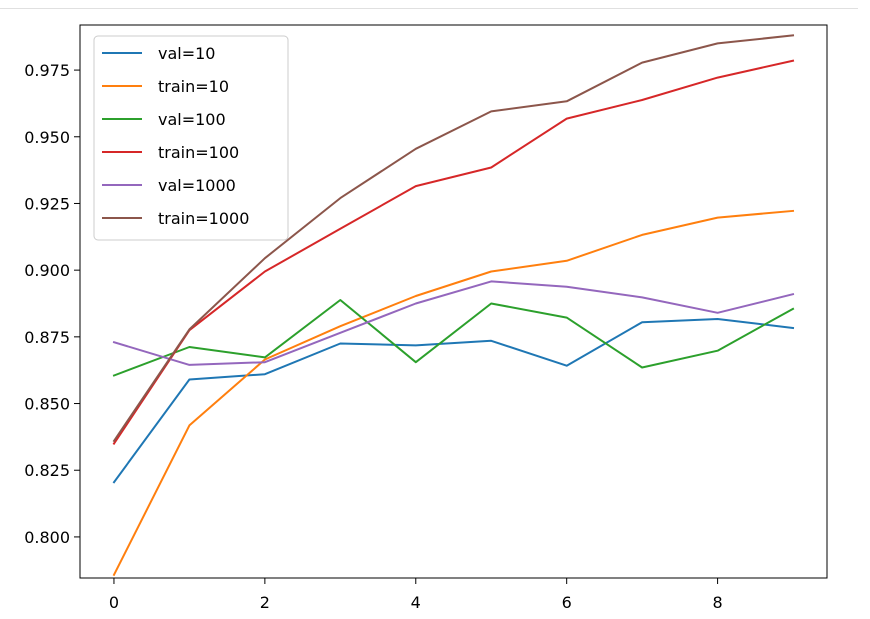  Describe the element at coordinates (52, 304) in the screenshot. I see `y-axis: 0.800 0.825 0.850 0.875 0.900 0.925 0.950 0.975` at that location.